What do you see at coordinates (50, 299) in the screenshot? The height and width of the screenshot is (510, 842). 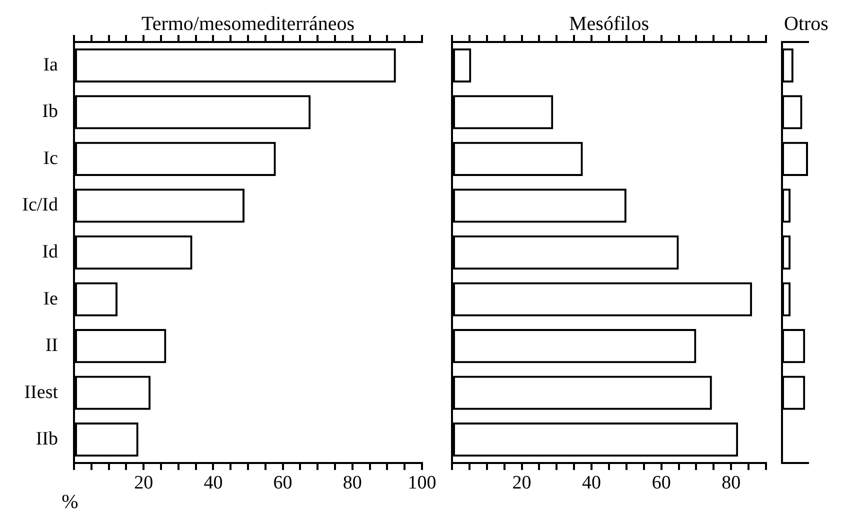 I see `y-tick-label: Ie` at bounding box center [50, 299].